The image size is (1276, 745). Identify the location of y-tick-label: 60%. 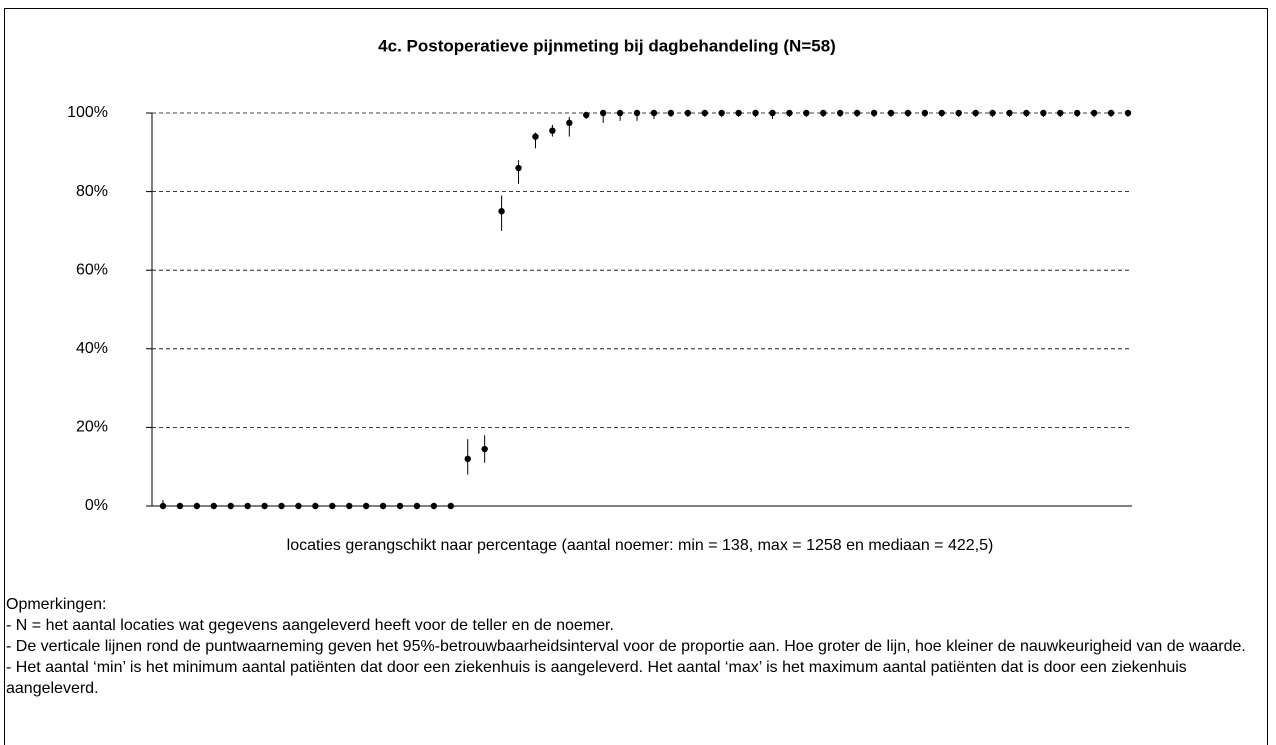
(92, 269).